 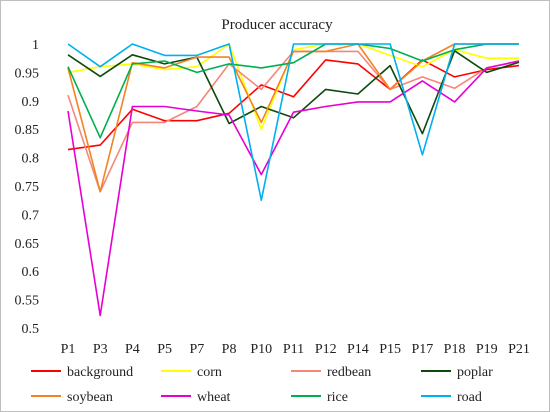 What do you see at coordinates (31, 159) in the screenshot?
I see `y-tick-label: 0.8` at bounding box center [31, 159].